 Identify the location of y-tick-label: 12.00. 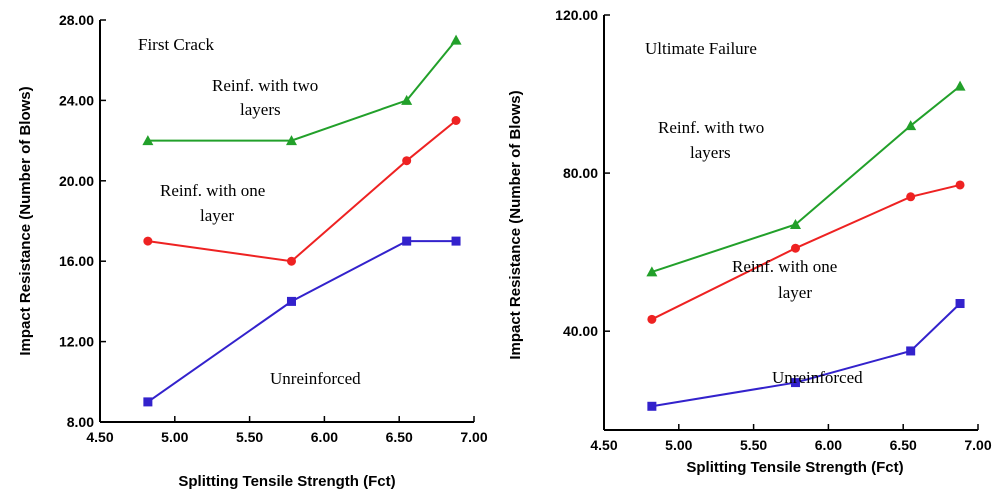
(76, 342).